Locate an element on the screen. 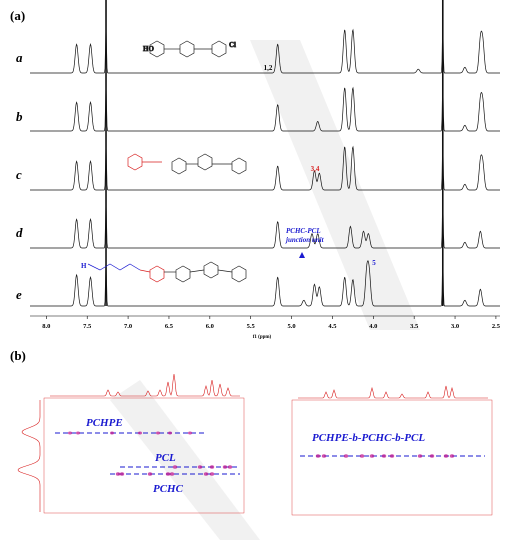  spectrum-trace-c is located at coordinates (265, 166).